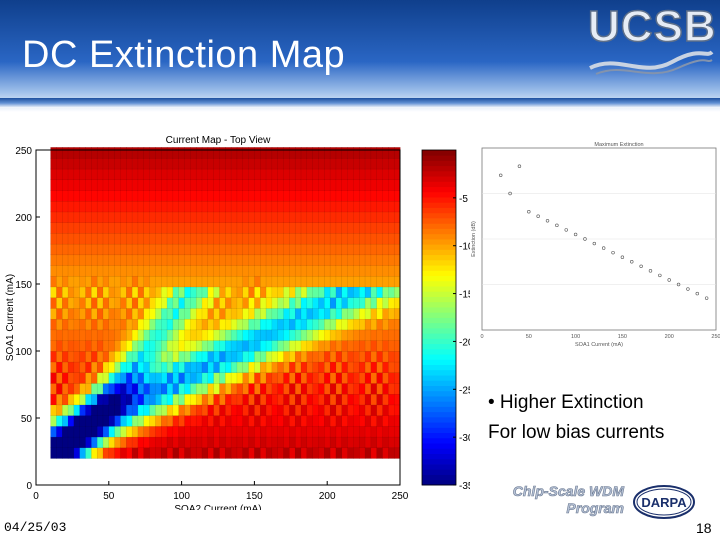 This screenshot has height=540, width=720. I want to click on inset-x-tick-label: 150, so click(622, 337).